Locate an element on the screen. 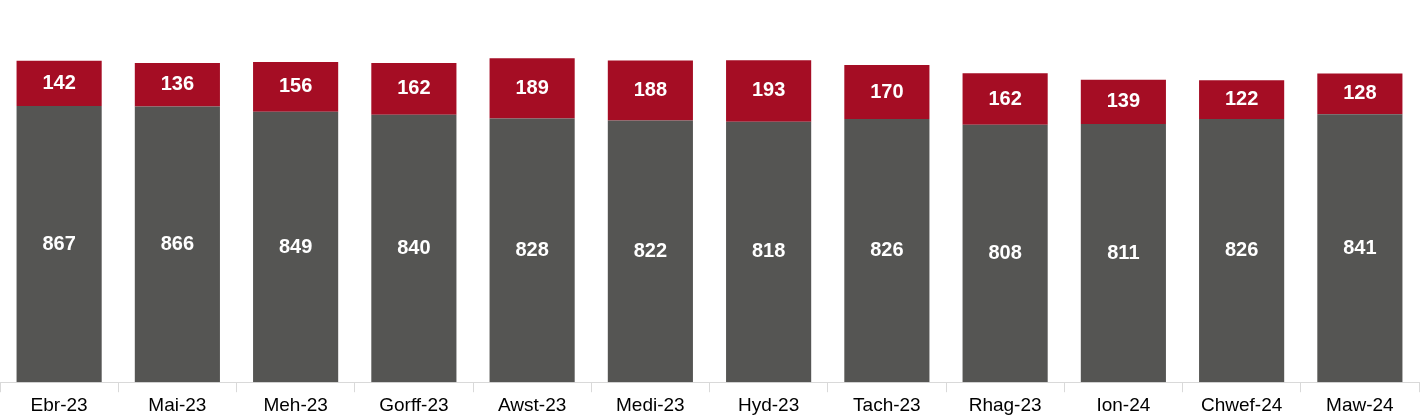  data-label: 841 is located at coordinates (1360, 246).